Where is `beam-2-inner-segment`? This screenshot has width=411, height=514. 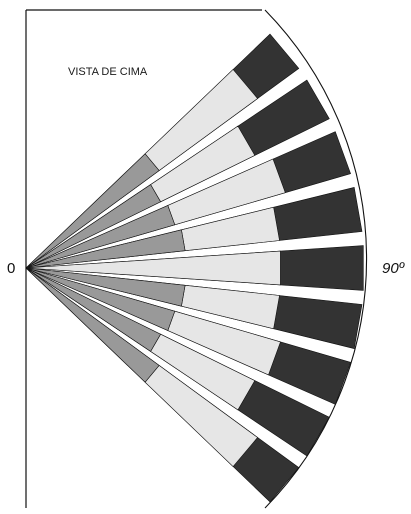 beam-2-inner-segment is located at coordinates (93, 226).